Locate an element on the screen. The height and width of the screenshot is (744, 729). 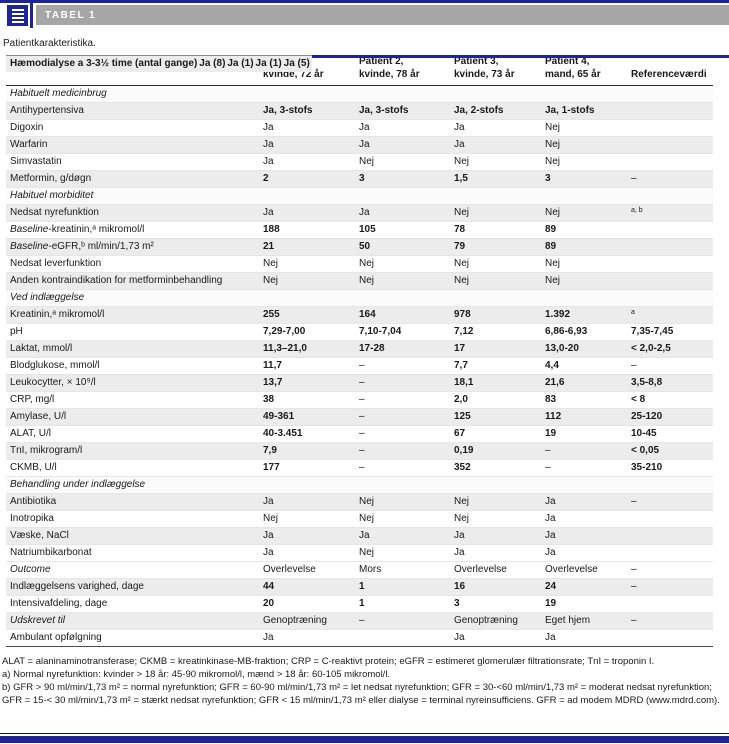
cell-value: 125 is located at coordinates (497, 417).